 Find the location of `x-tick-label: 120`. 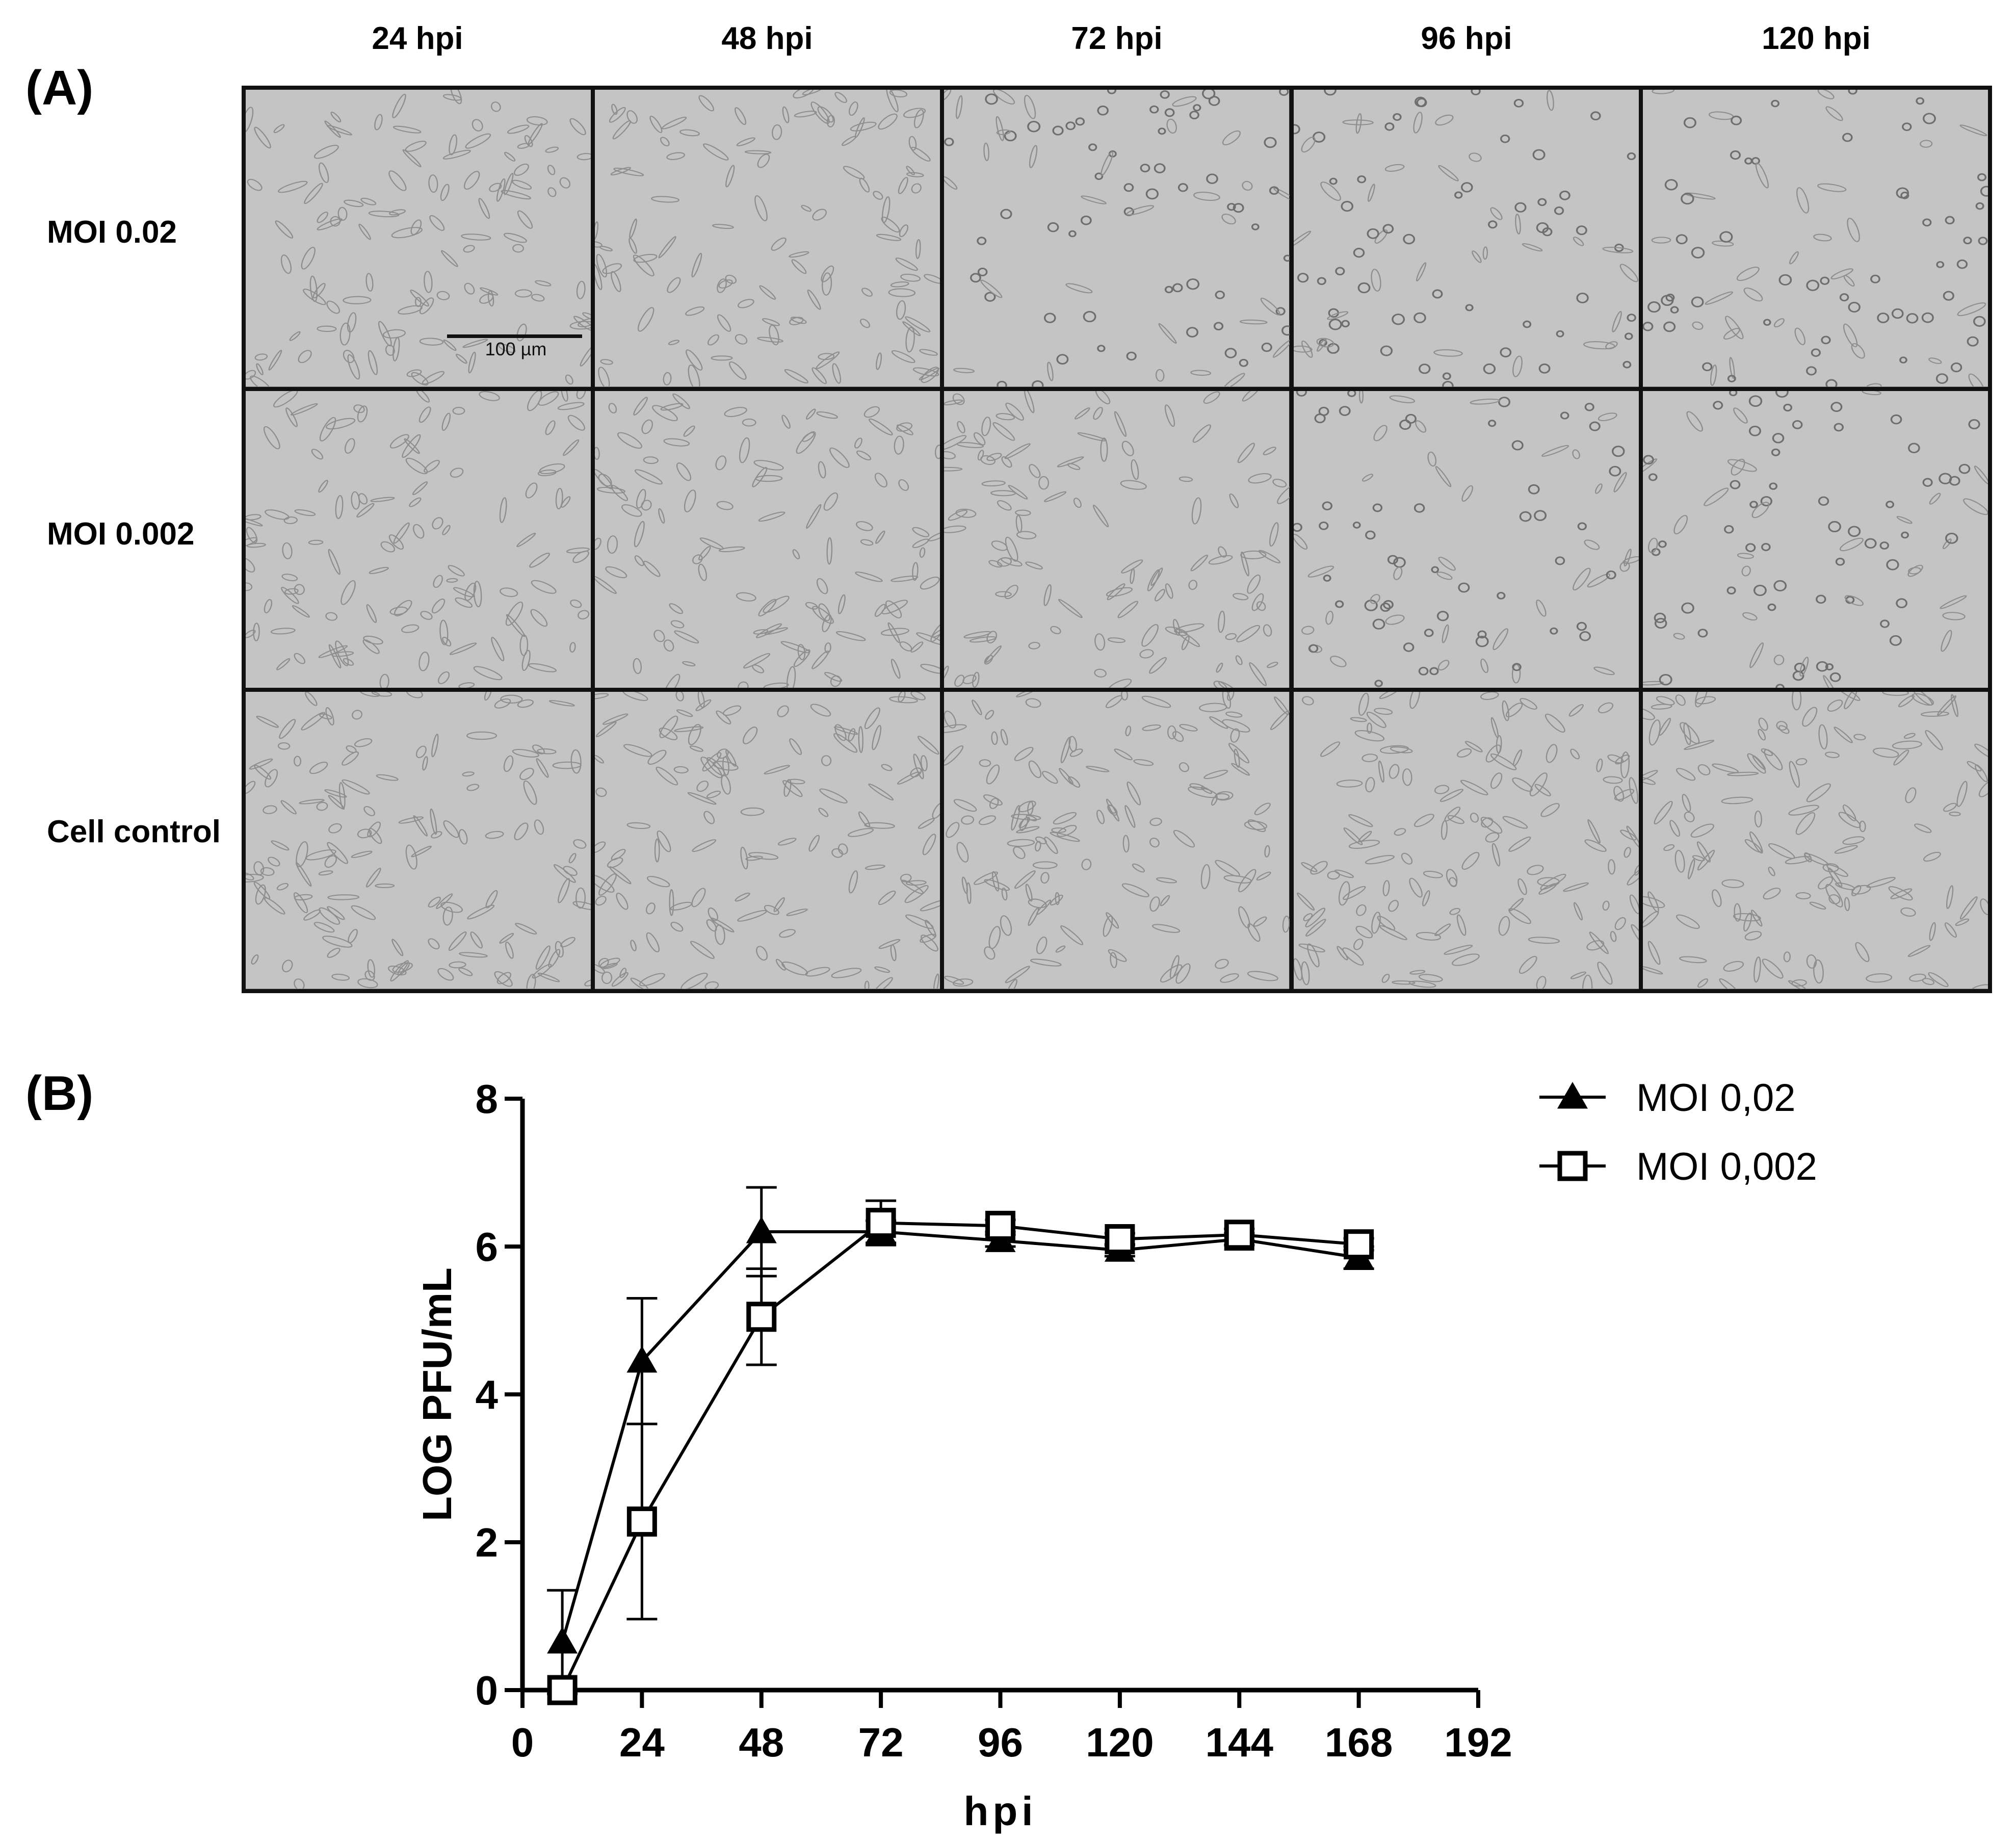

x-tick-label: 120 is located at coordinates (1120, 1742).